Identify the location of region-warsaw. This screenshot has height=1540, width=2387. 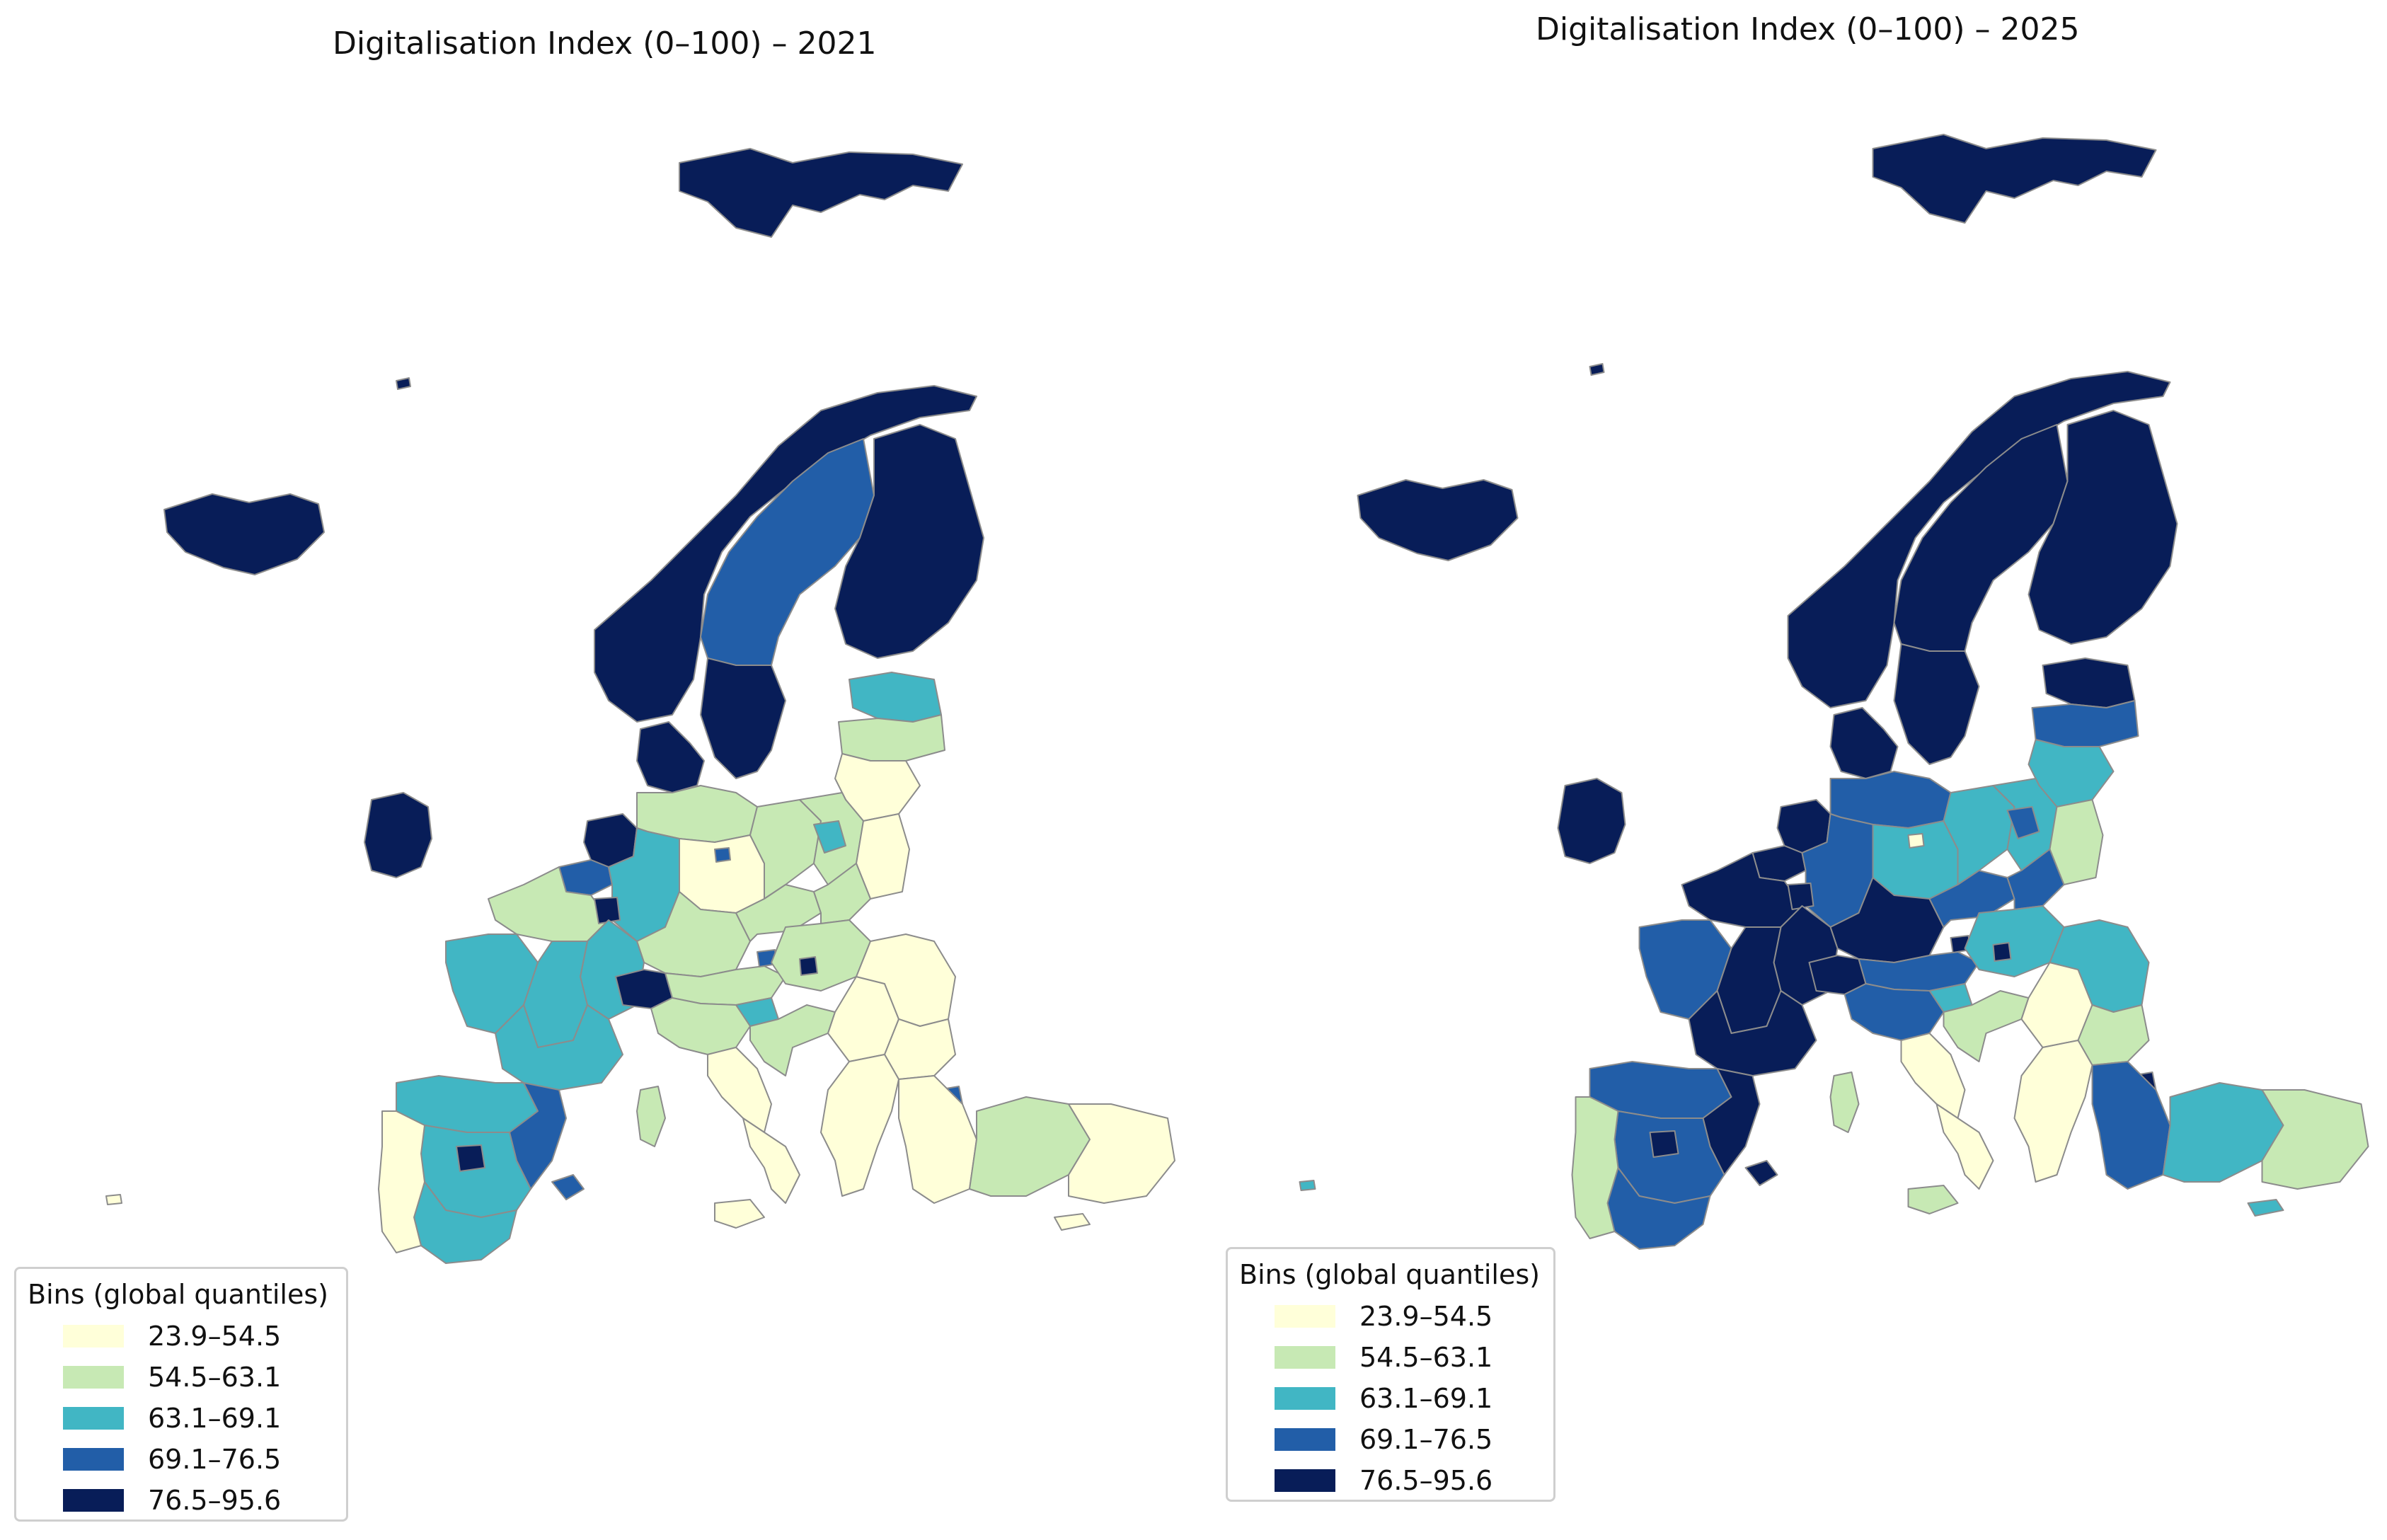
(2023, 823).